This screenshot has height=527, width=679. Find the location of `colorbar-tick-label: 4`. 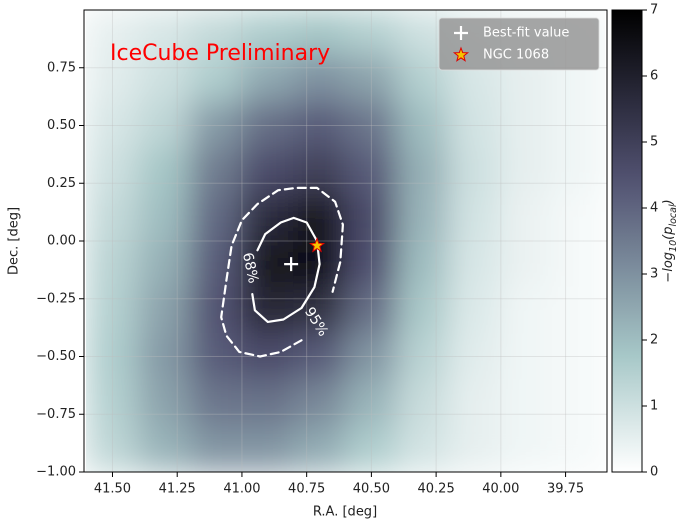

colorbar-tick-label: 4 is located at coordinates (654, 208).